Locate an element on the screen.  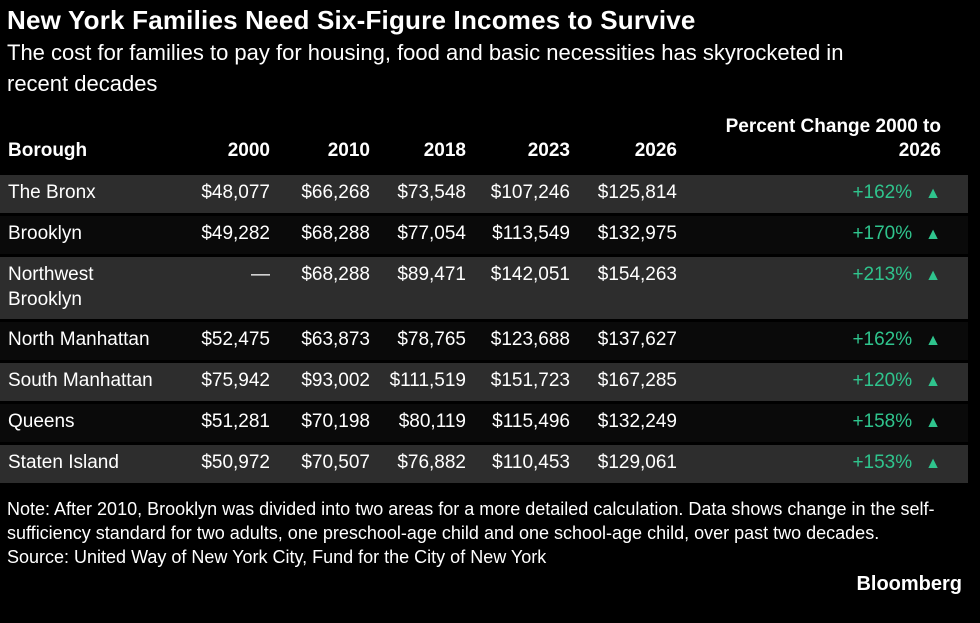
value-cell: $151,723 is located at coordinates (518, 381).